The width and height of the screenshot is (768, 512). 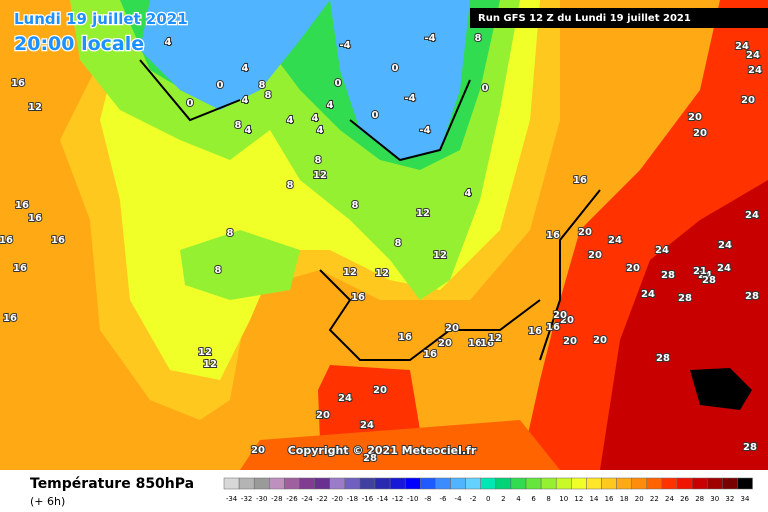 I want to click on scale-tick-label: 4, so click(x=518, y=499).